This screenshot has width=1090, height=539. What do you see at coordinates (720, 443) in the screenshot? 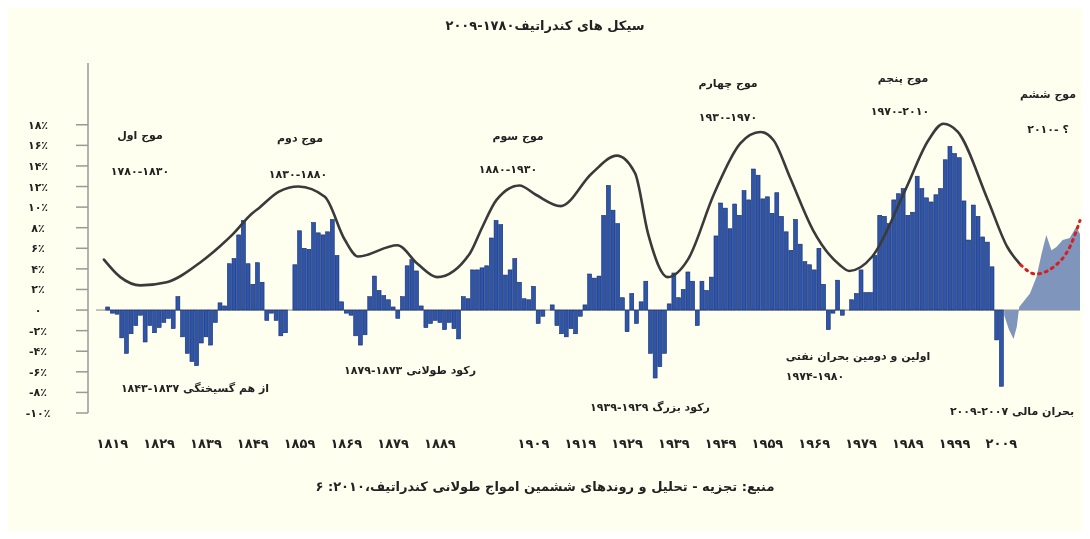
I see `x-tick-label: ۱۹۴۹` at bounding box center [720, 443].